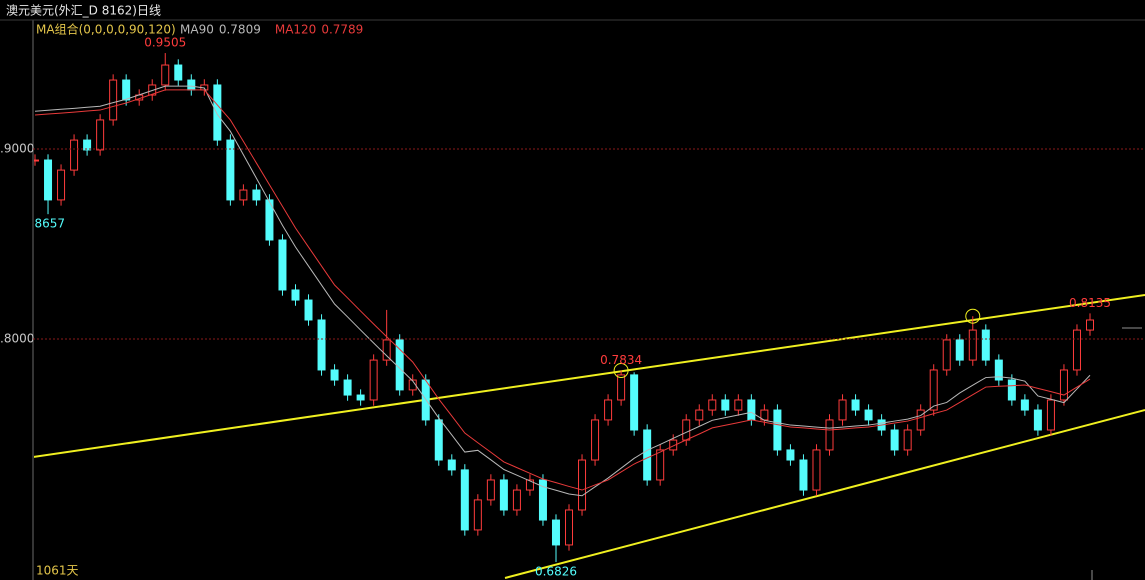 The width and height of the screenshot is (1145, 580). What do you see at coordinates (197, 30) in the screenshot?
I see `legend-name: MA90` at bounding box center [197, 30].